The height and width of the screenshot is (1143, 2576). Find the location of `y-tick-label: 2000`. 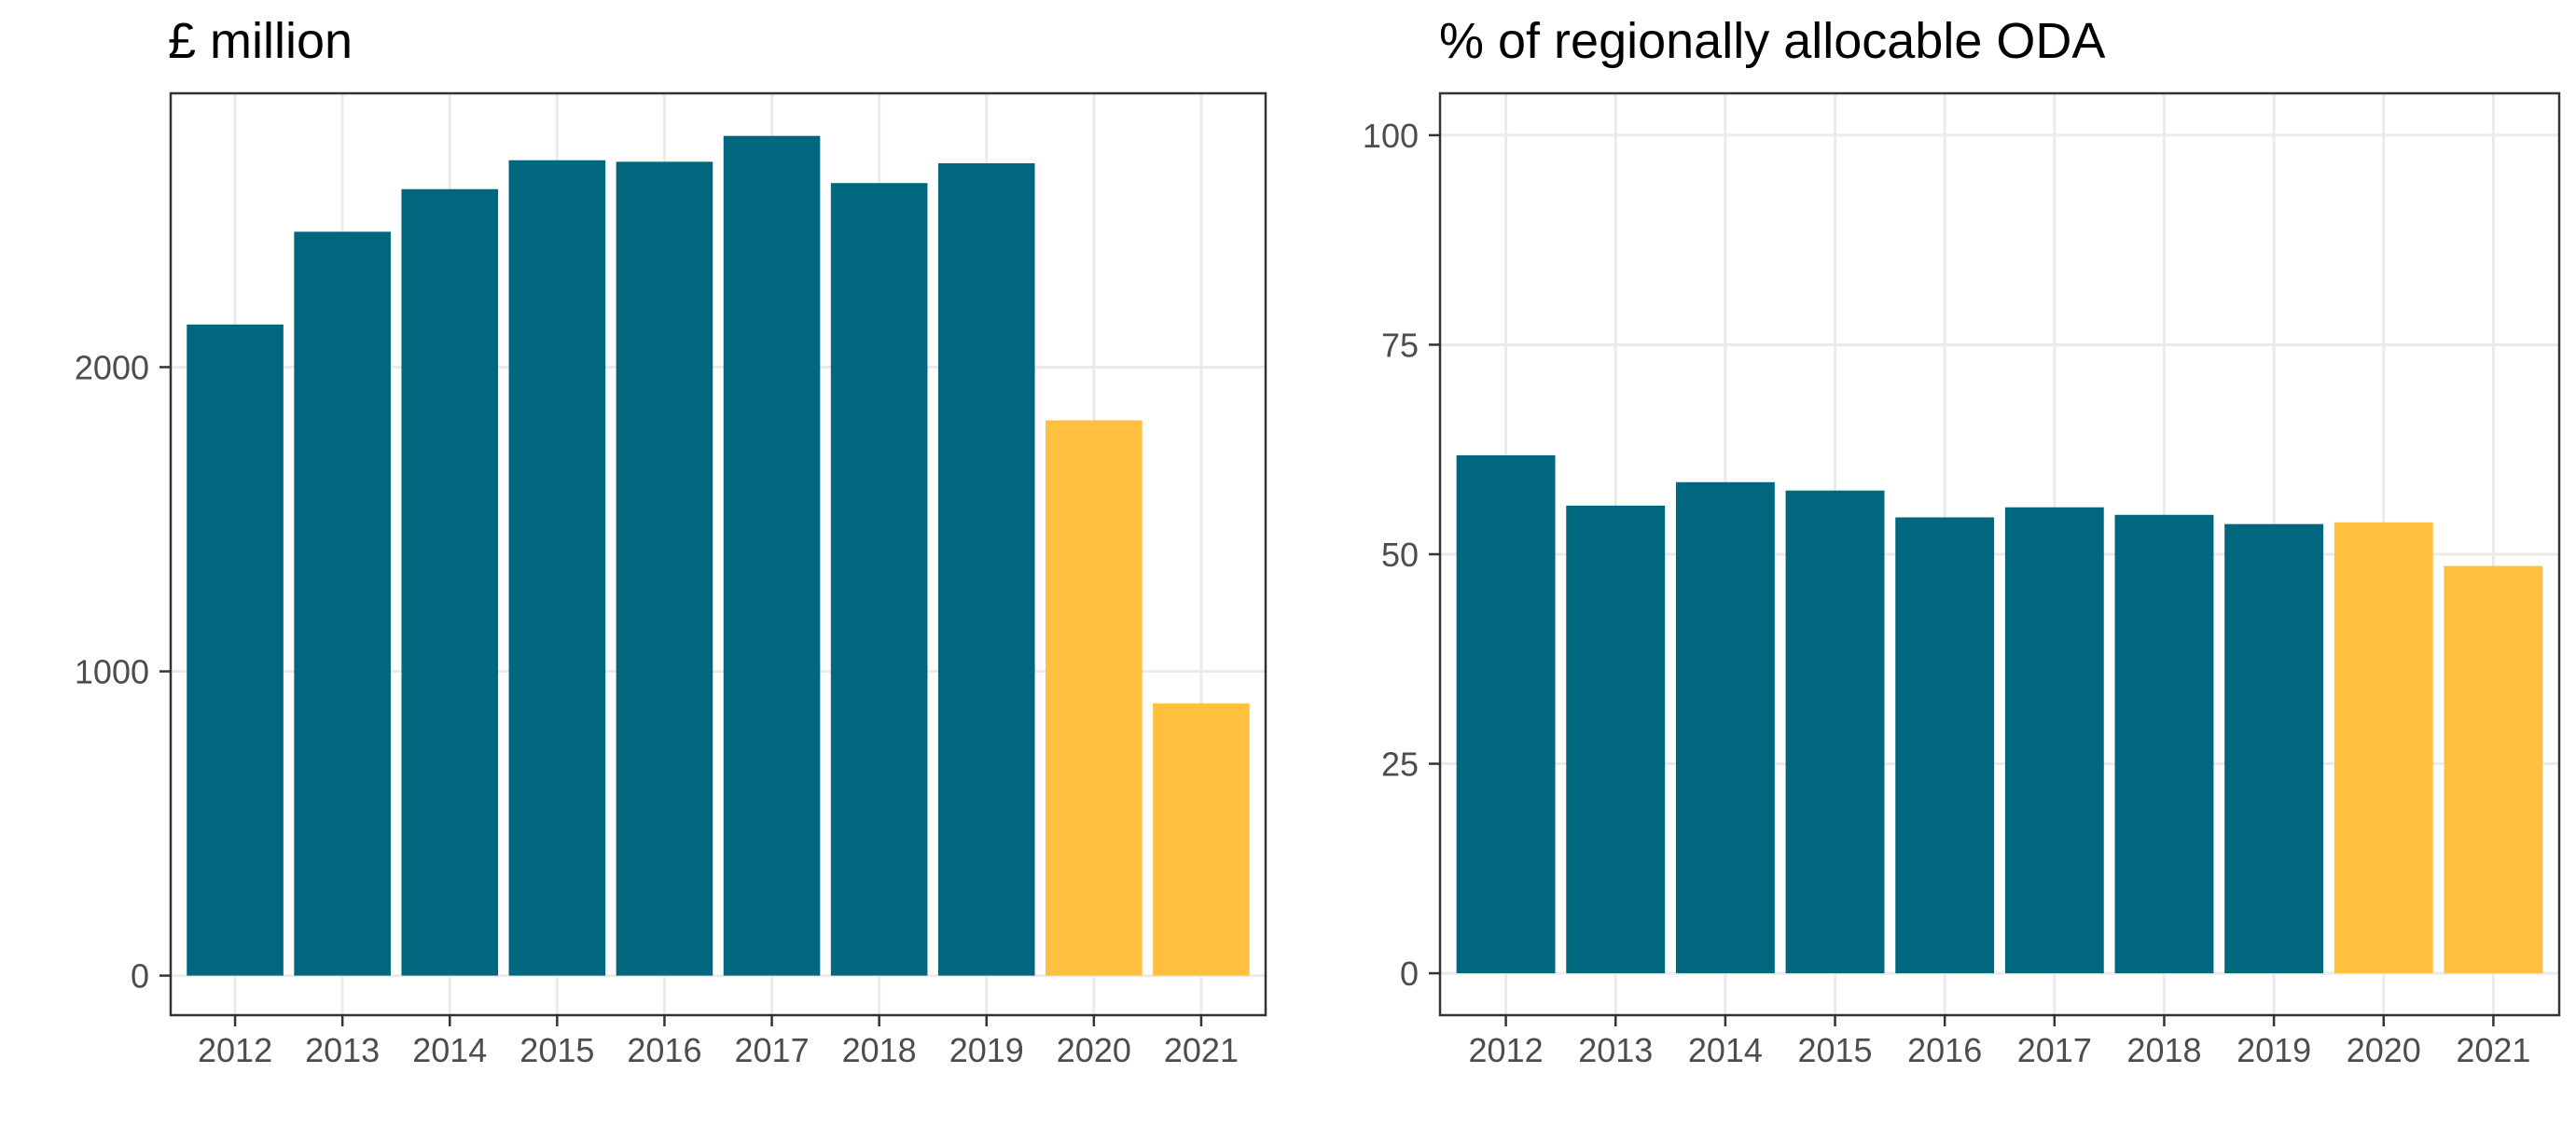

y-tick-label: 2000 is located at coordinates (112, 367).